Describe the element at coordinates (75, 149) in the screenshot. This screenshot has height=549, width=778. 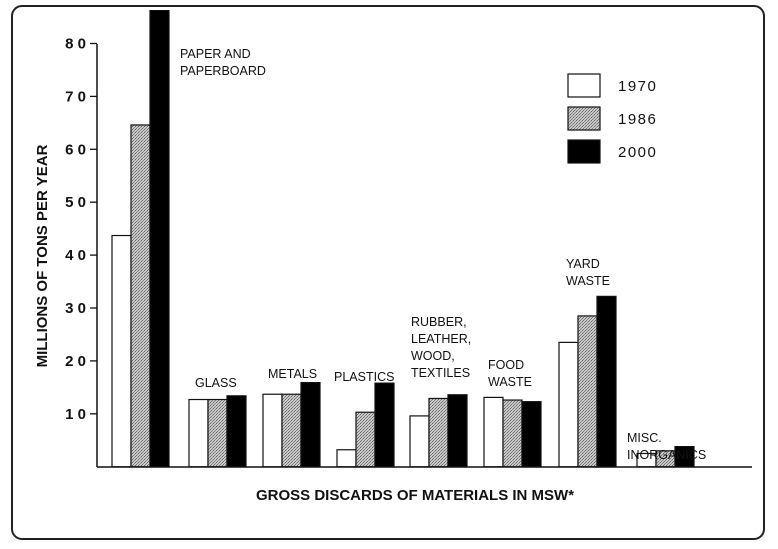
I see `y-tick-label: 6 0` at that location.